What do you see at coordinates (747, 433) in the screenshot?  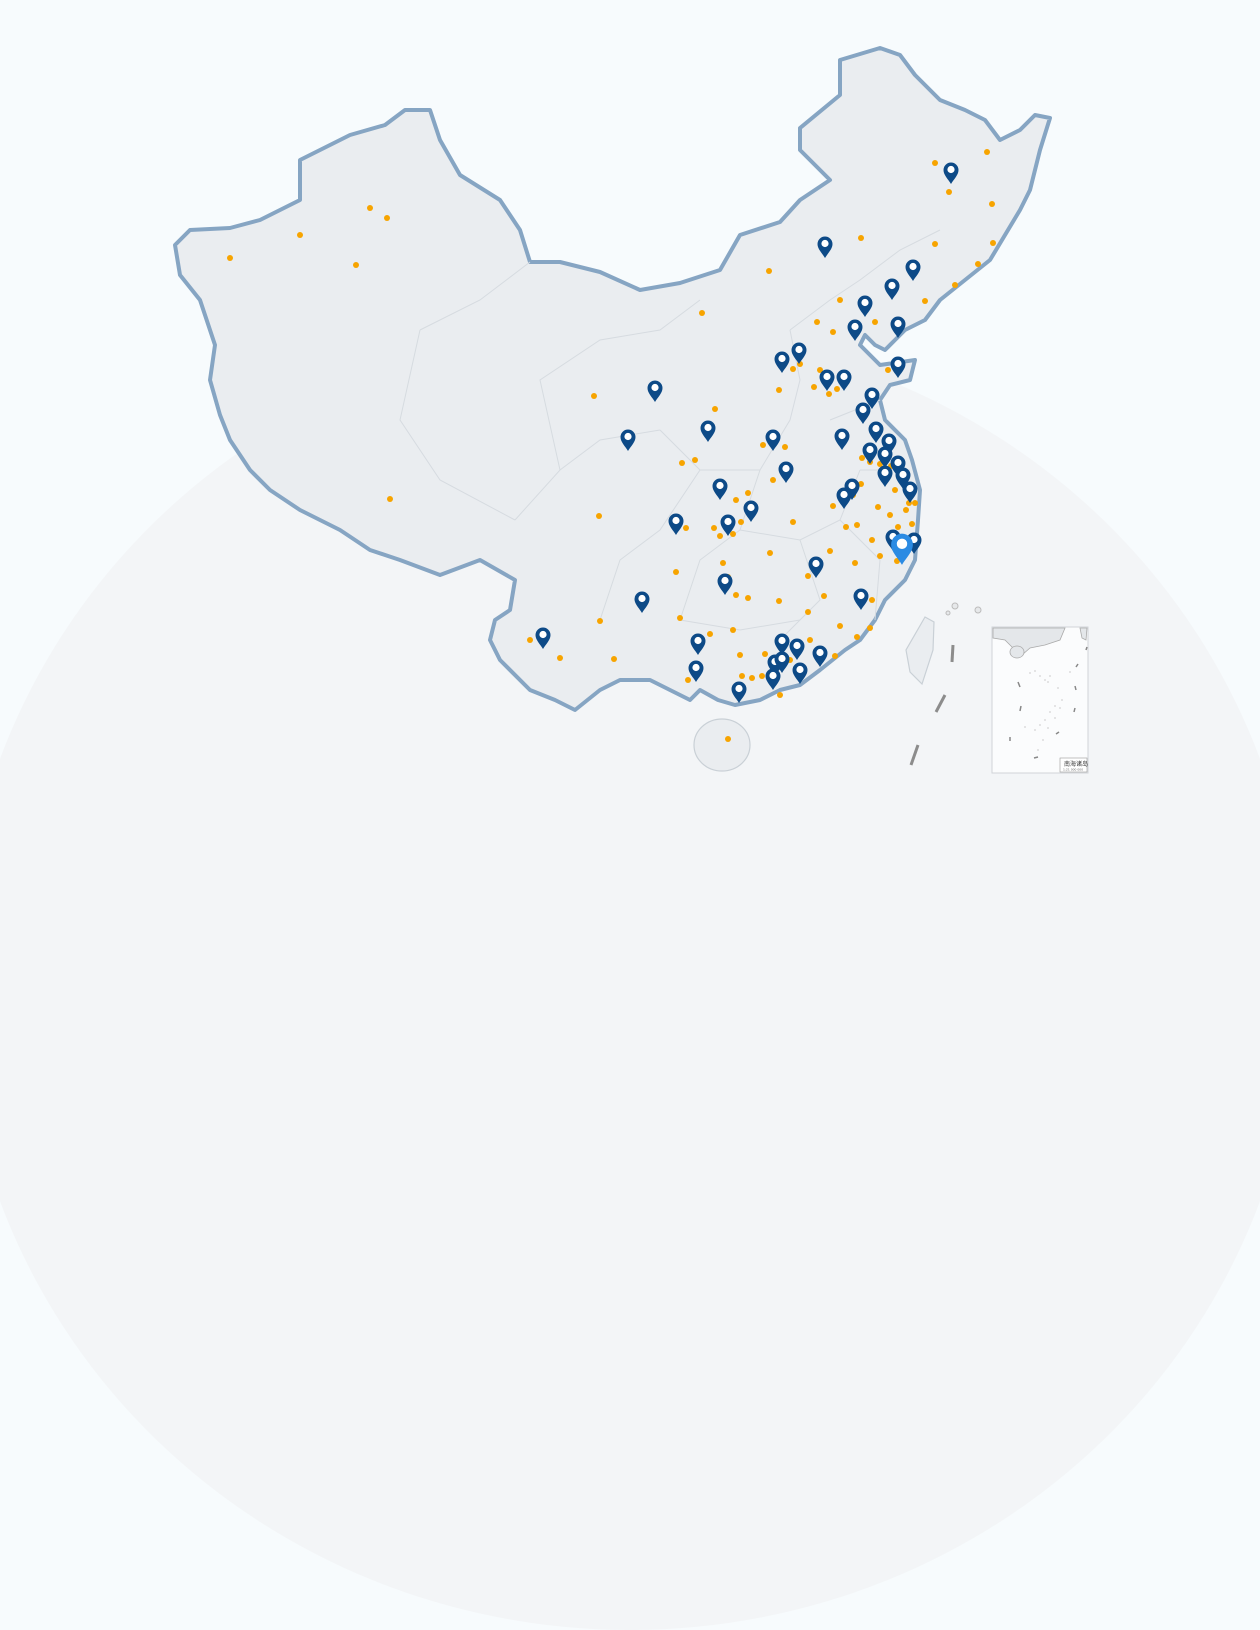 I see `city-markers` at bounding box center [747, 433].